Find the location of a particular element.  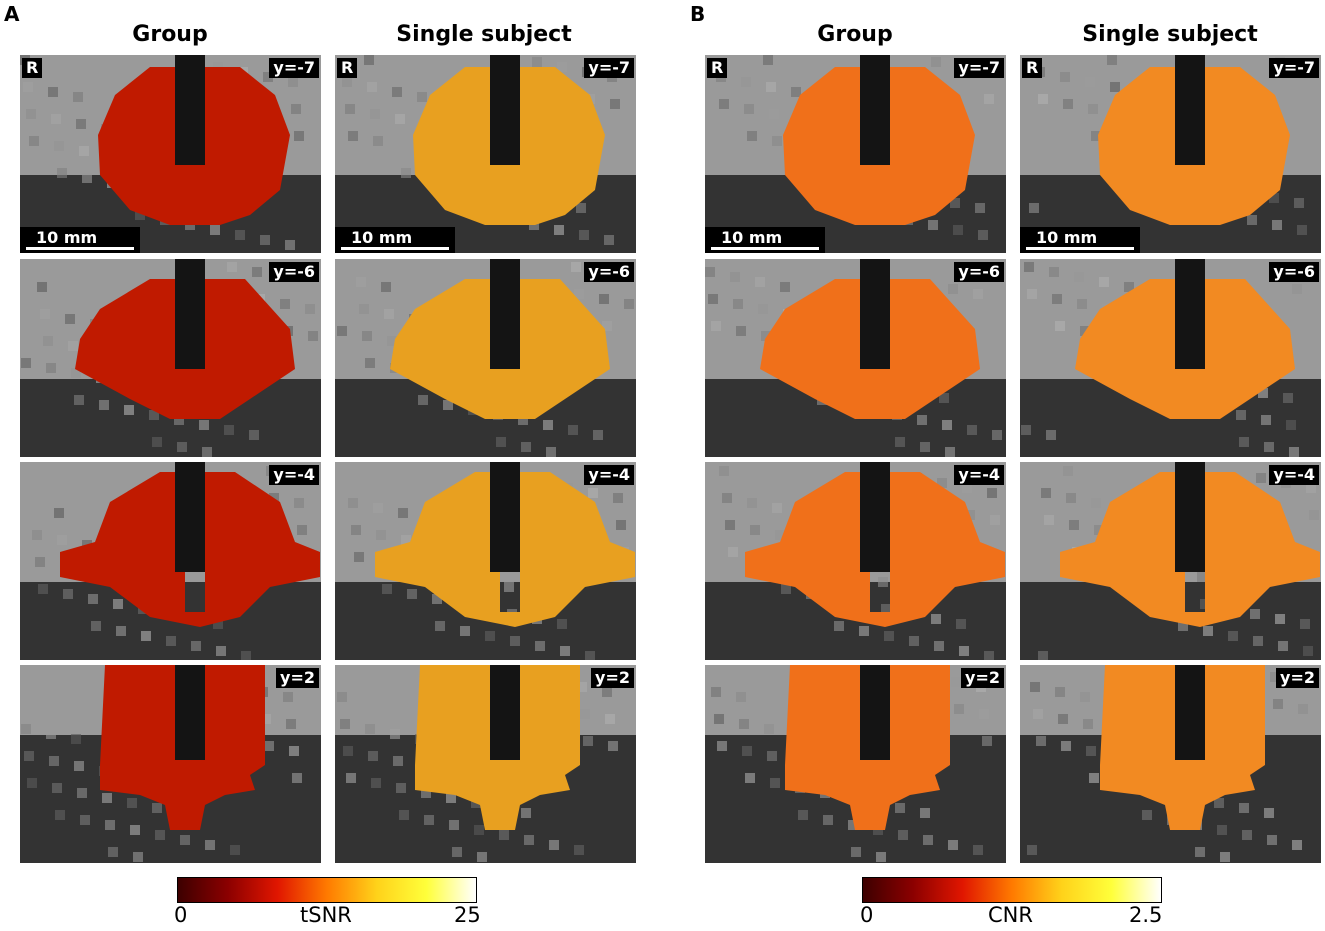

colorbar-cnr-label: CNR is located at coordinates (1010, 915).